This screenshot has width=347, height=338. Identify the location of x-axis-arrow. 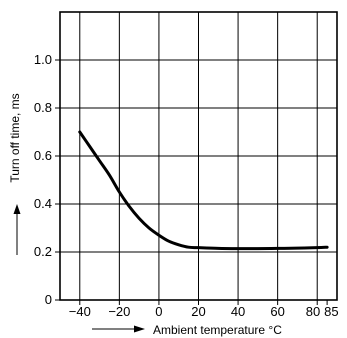
(118, 329).